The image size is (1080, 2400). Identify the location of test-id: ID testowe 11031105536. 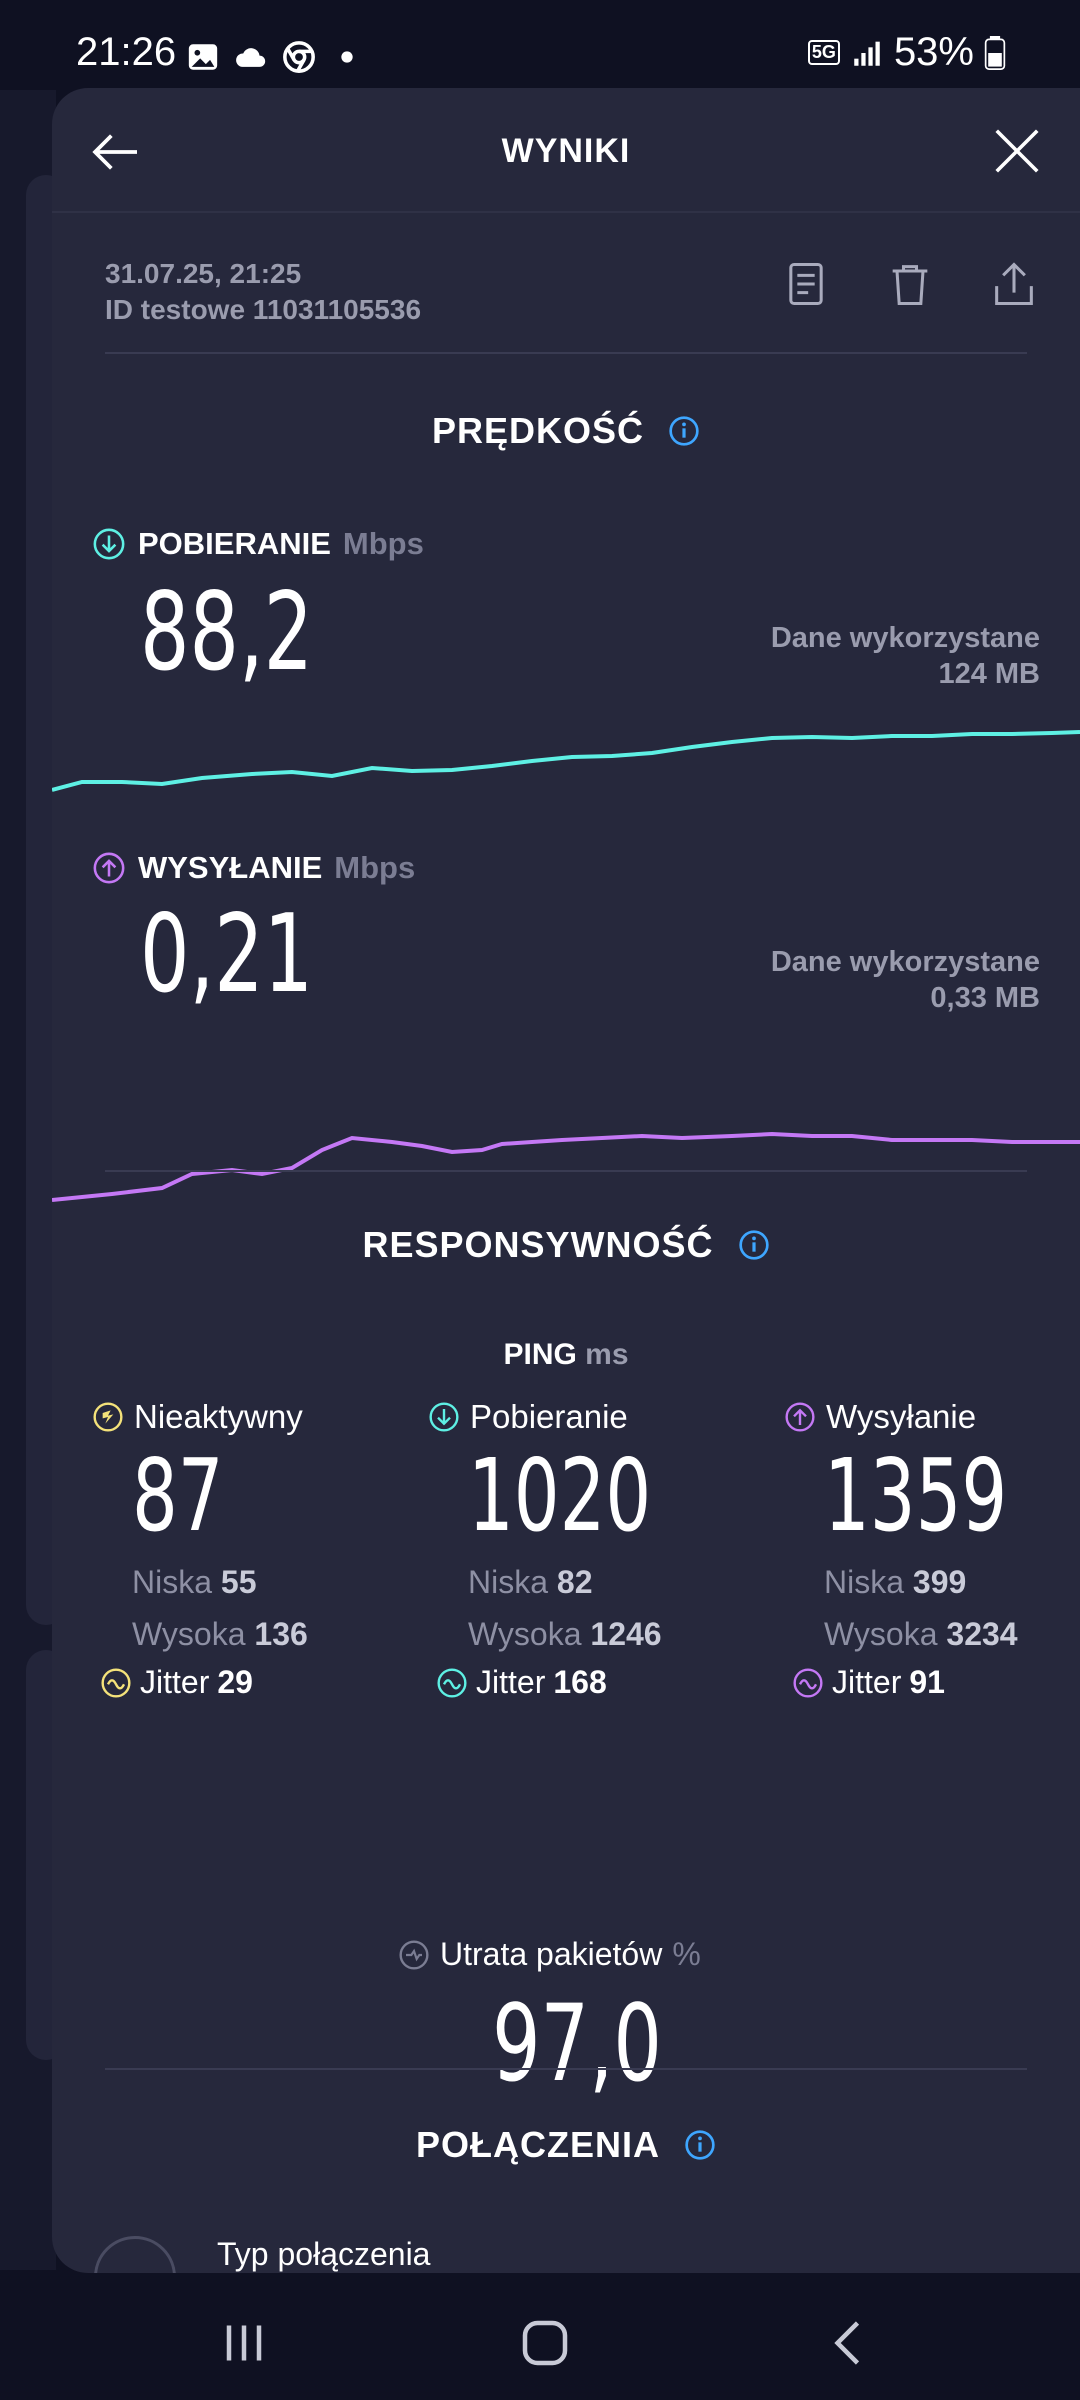
(263, 309).